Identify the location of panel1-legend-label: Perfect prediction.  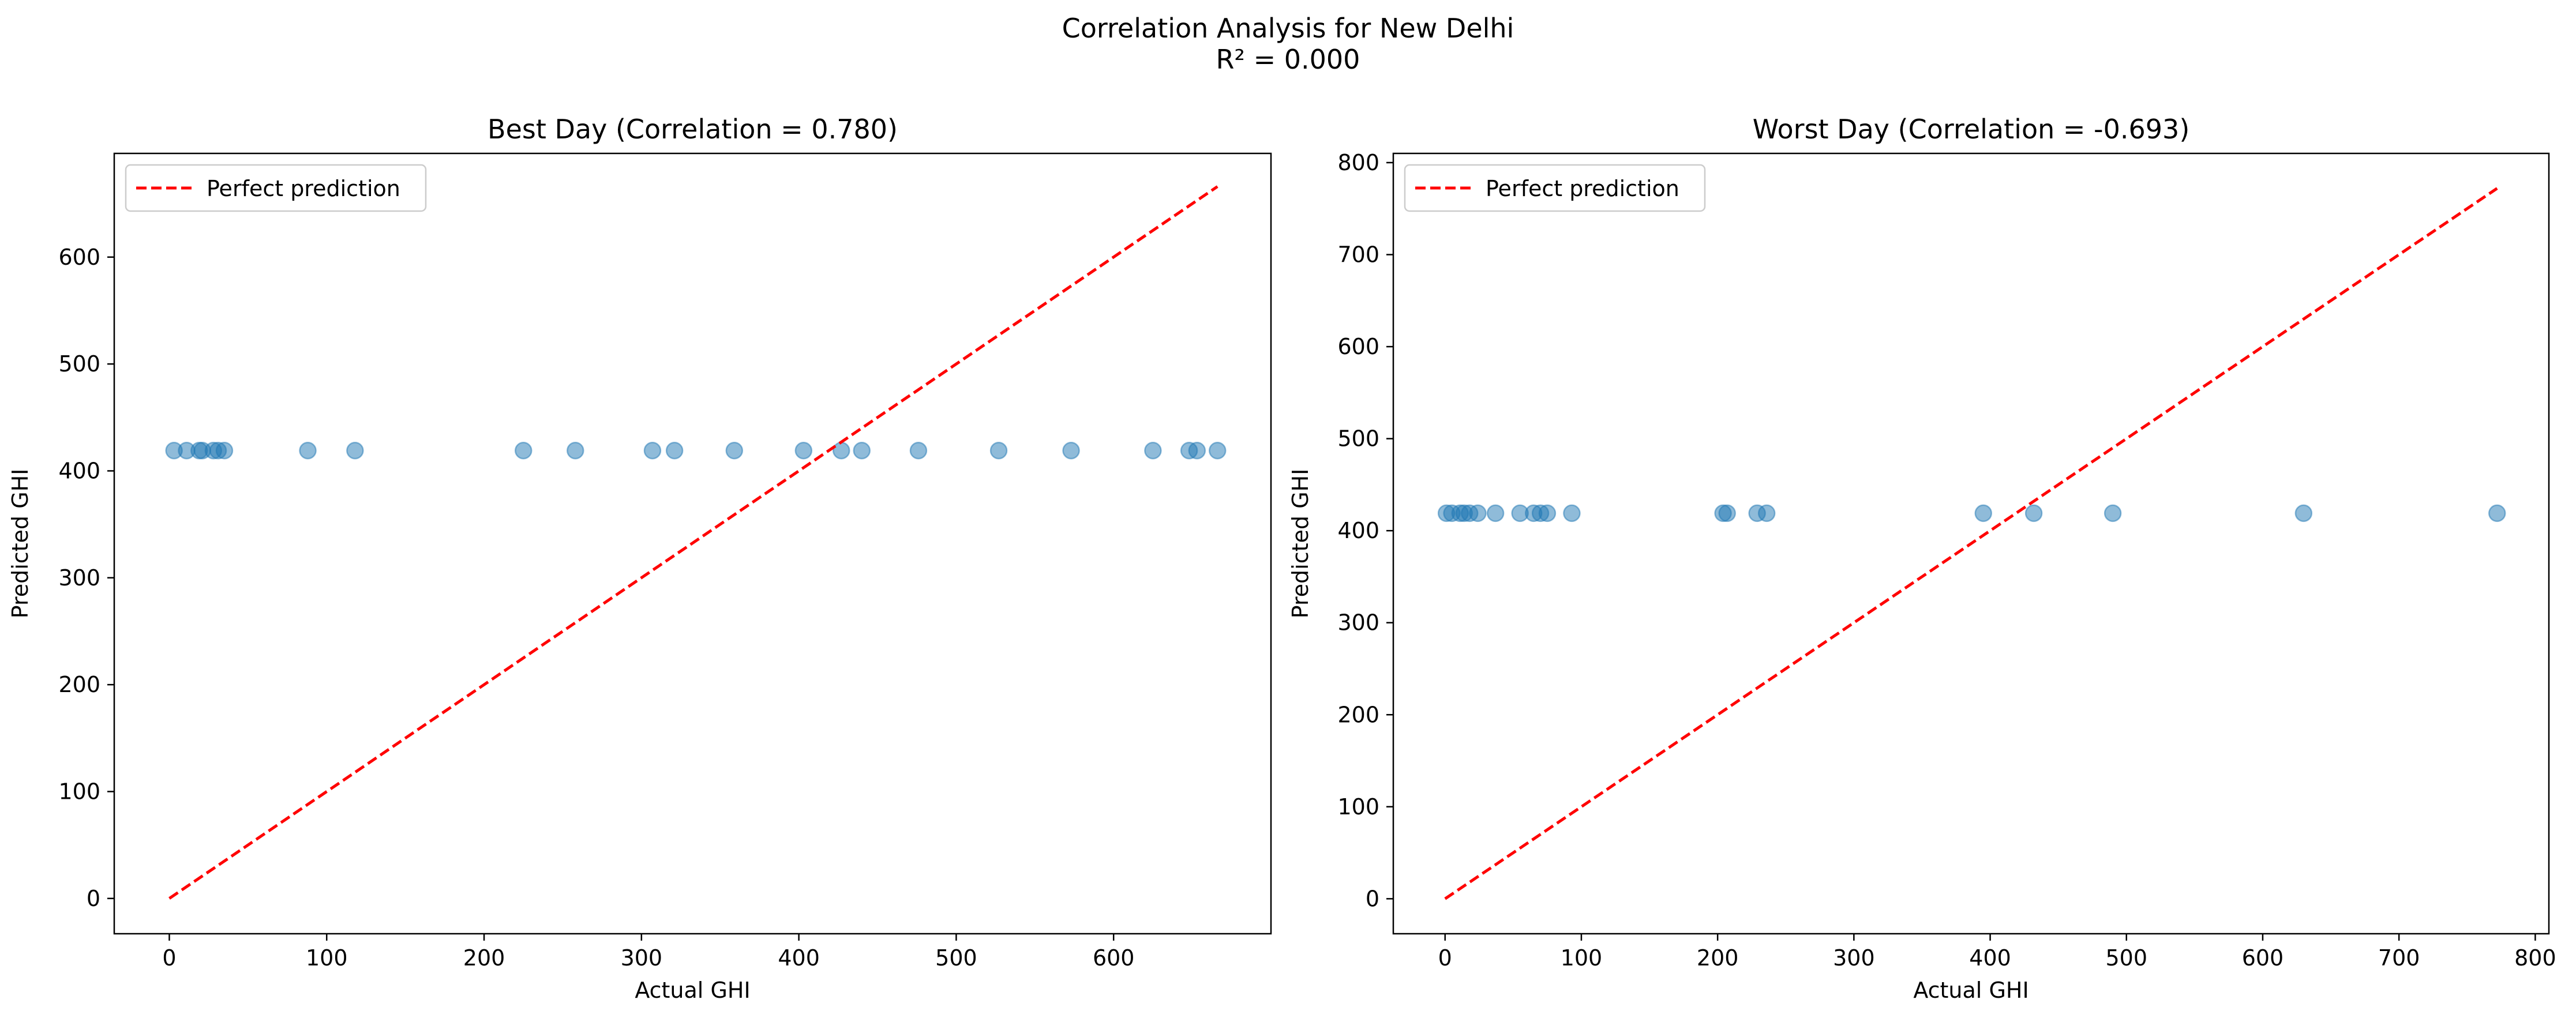
(303, 188).